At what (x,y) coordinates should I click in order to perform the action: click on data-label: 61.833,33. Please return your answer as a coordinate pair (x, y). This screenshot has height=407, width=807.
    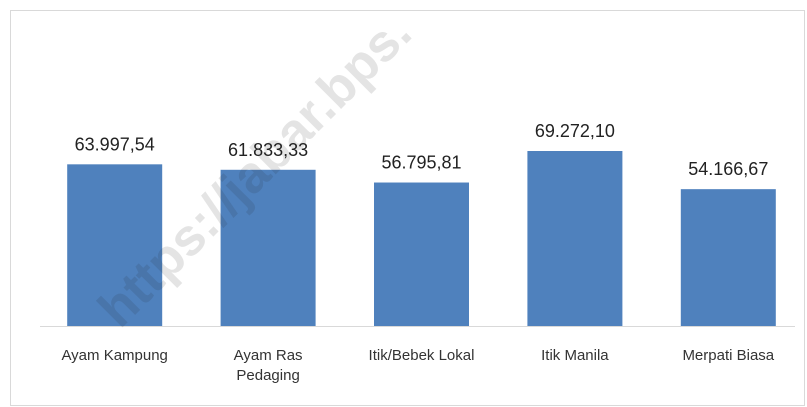
    Looking at the image, I should click on (268, 150).